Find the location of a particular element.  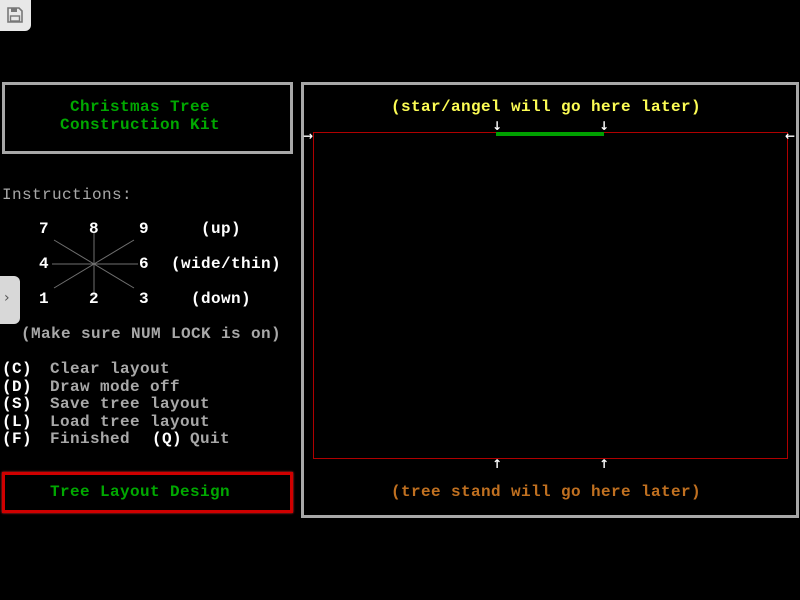

key-2: 2 is located at coordinates (94, 299).